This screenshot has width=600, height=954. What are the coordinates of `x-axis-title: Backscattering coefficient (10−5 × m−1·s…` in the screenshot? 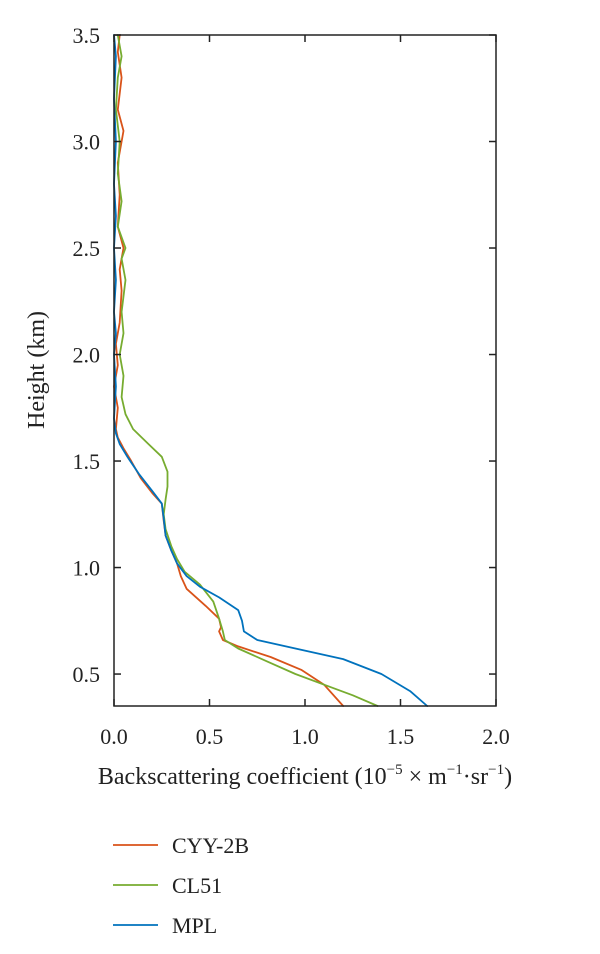 It's located at (305, 776).